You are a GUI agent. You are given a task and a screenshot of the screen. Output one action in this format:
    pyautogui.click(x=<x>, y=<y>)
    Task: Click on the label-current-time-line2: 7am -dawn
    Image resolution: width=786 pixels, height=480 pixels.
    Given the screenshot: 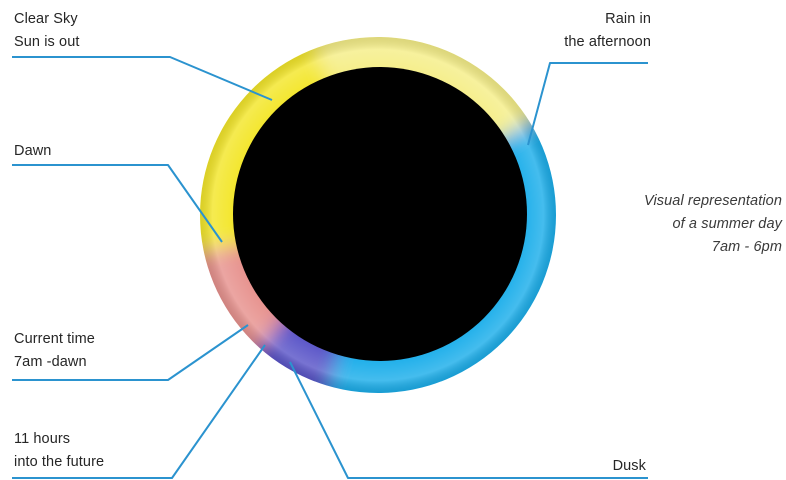 What is the action you would take?
    pyautogui.click(x=50, y=362)
    